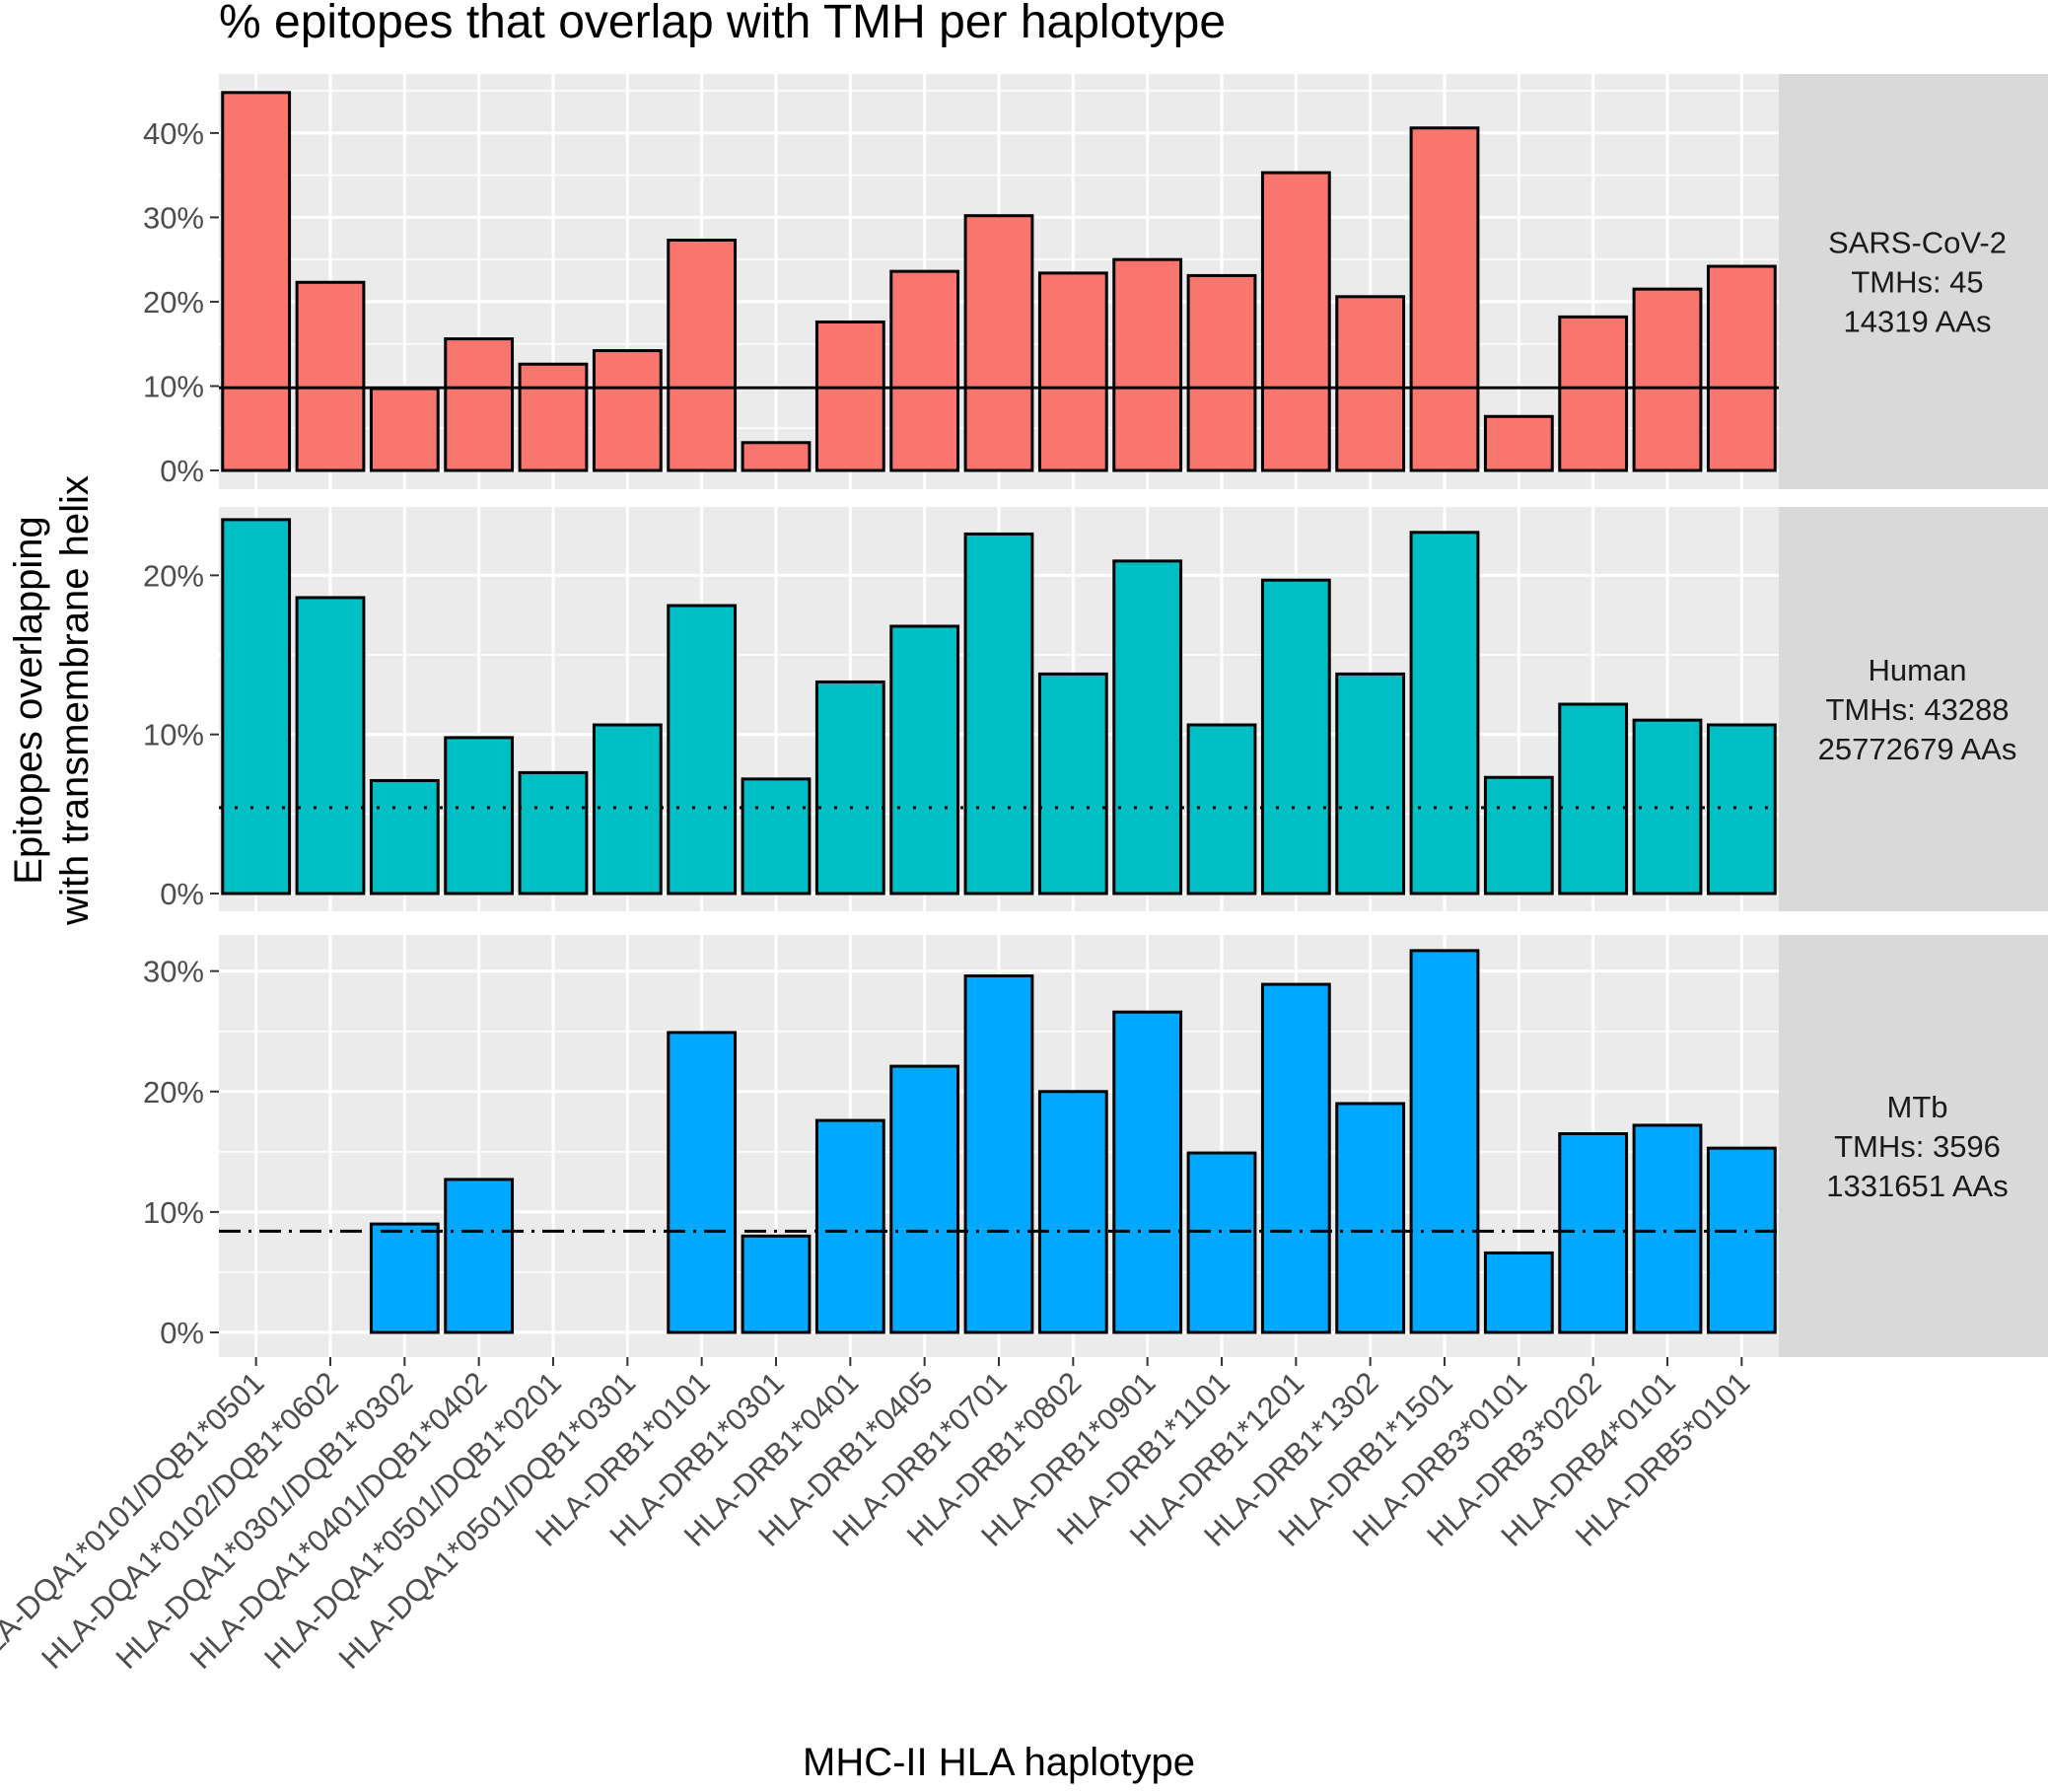  I want to click on facet-strip-label: TMHs: 3596, so click(1917, 1146).